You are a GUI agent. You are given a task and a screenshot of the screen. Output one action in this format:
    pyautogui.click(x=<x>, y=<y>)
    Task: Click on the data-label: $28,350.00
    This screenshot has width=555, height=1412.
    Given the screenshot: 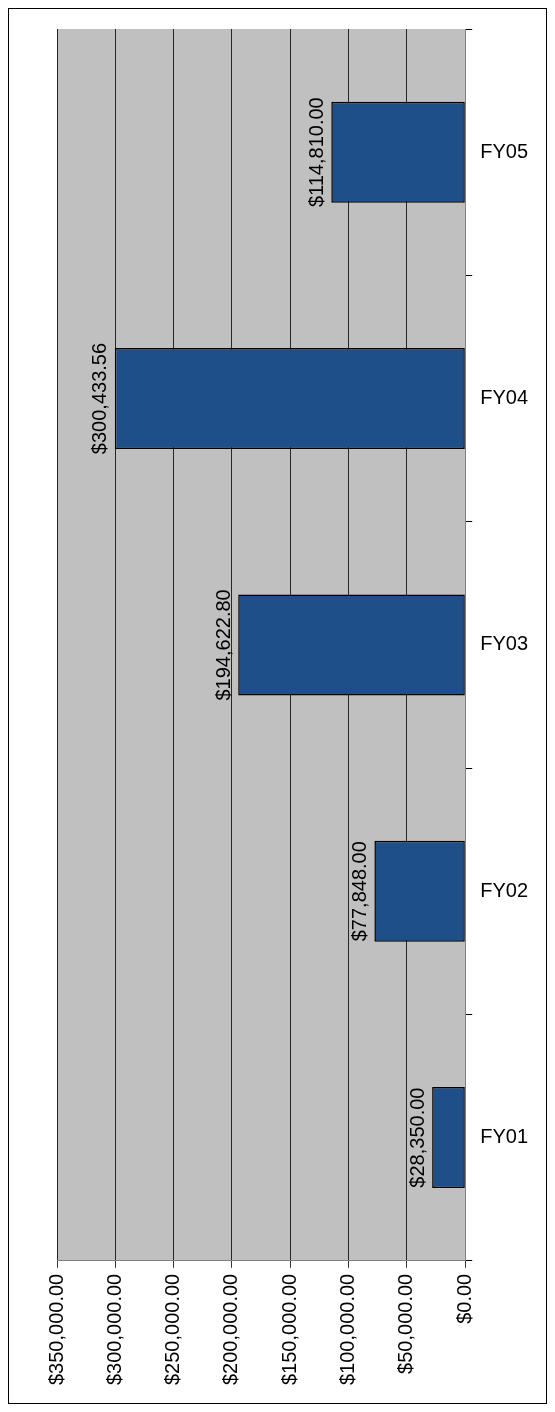 What is the action you would take?
    pyautogui.click(x=416, y=1137)
    